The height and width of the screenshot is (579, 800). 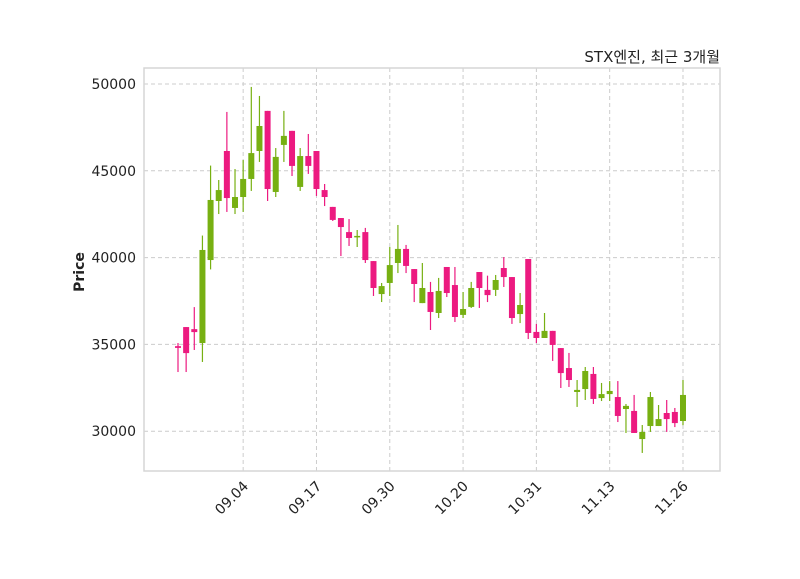 I want to click on y-tick-labels: 30000 35000 40000 45000 50000, so click(x=113, y=258).